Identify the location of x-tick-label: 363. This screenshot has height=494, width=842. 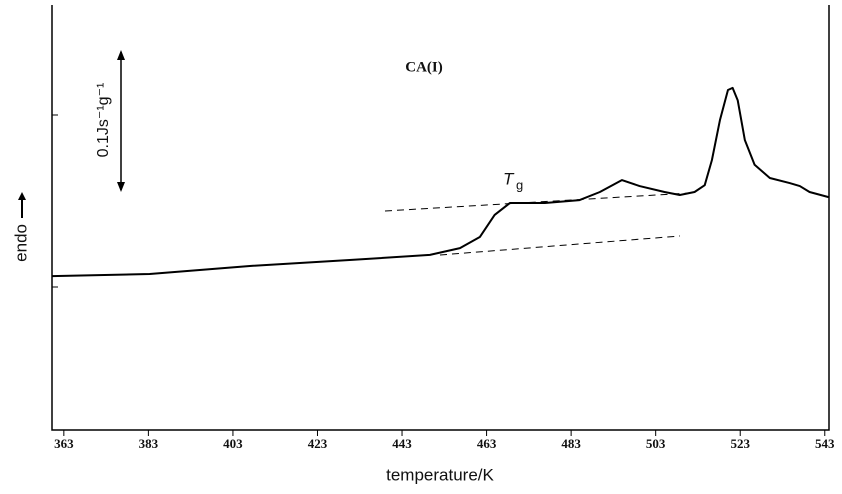
(64, 443).